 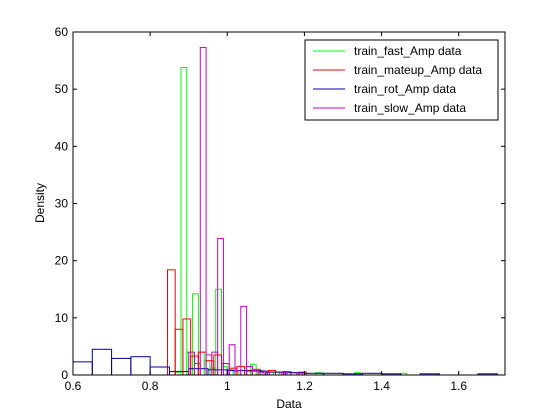 I want to click on x-tick-label: 0.6, so click(x=73, y=386).